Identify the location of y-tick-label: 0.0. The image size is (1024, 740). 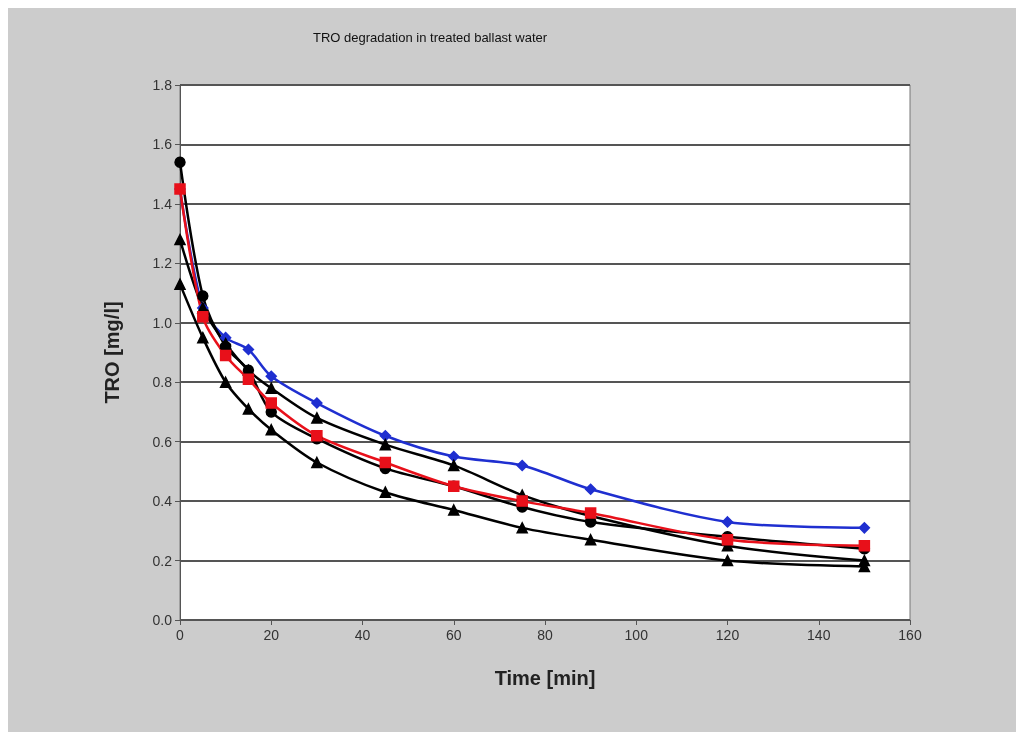
(162, 620).